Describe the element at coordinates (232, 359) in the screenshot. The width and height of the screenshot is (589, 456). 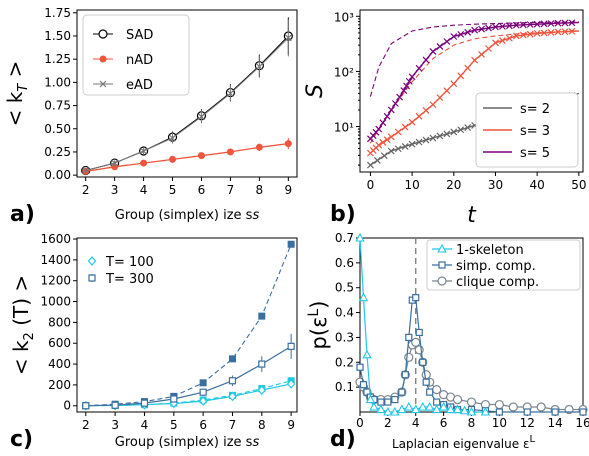
I see `data-point-dashed` at that location.